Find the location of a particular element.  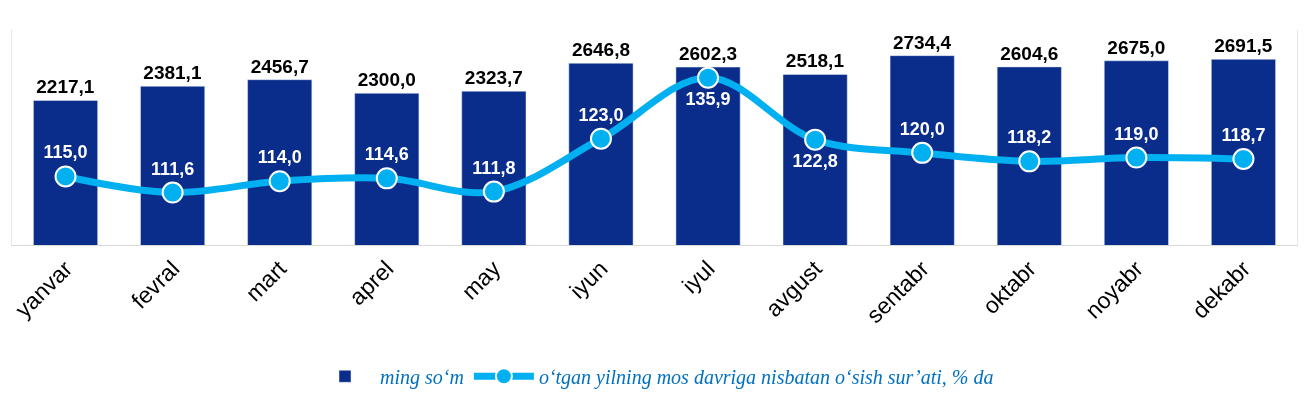

data-label: 2675,0 is located at coordinates (1136, 47).